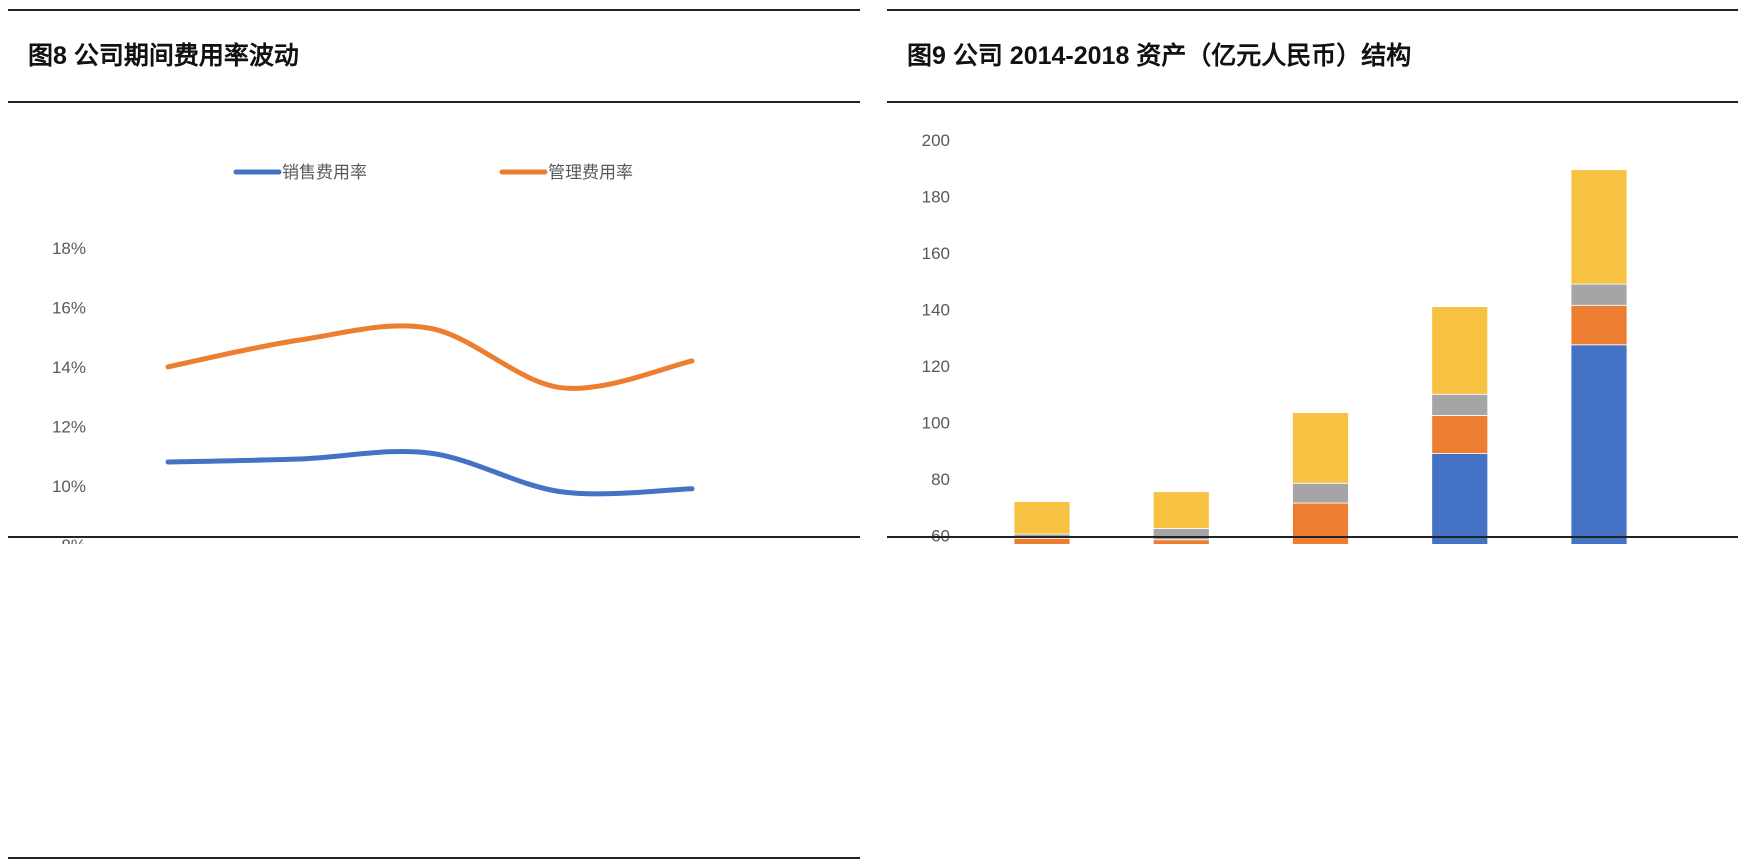  What do you see at coordinates (69, 248) in the screenshot?
I see `y-tick-label: 18%` at bounding box center [69, 248].